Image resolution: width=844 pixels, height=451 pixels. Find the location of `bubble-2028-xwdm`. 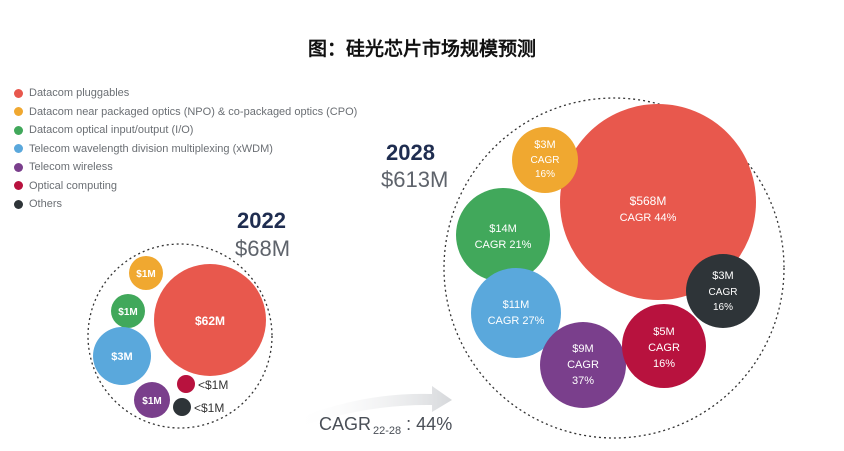

bubble-2028-xwdm is located at coordinates (516, 313).